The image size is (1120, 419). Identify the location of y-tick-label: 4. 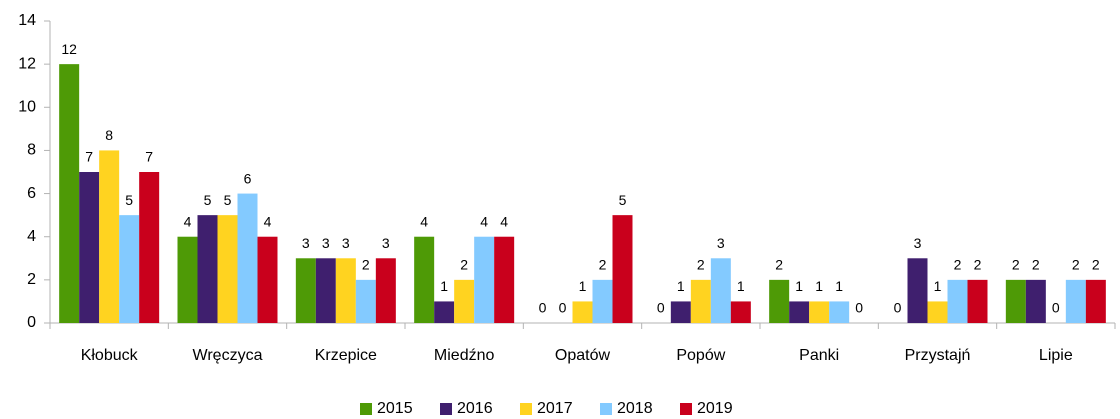
(31, 236).